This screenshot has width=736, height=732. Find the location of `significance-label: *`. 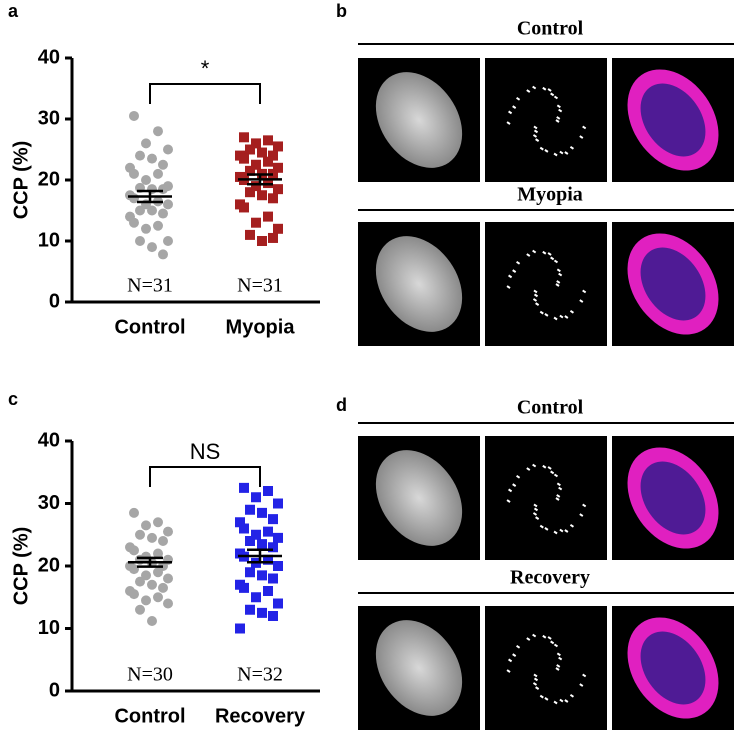

significance-label: * is located at coordinates (205, 68).